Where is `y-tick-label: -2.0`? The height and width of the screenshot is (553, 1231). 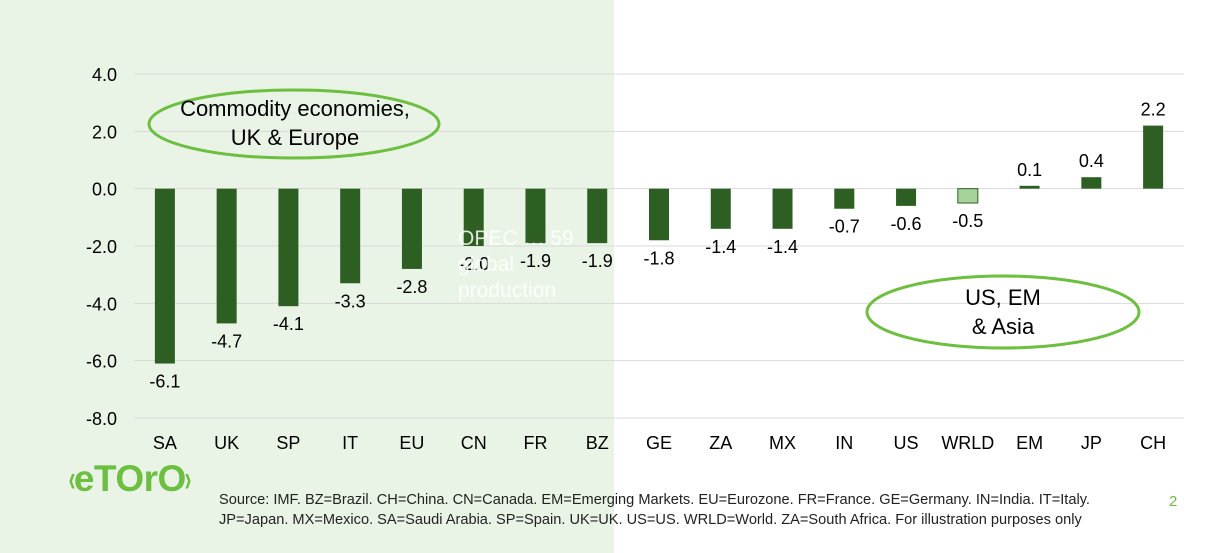
y-tick-label: -2.0 is located at coordinates (101, 247).